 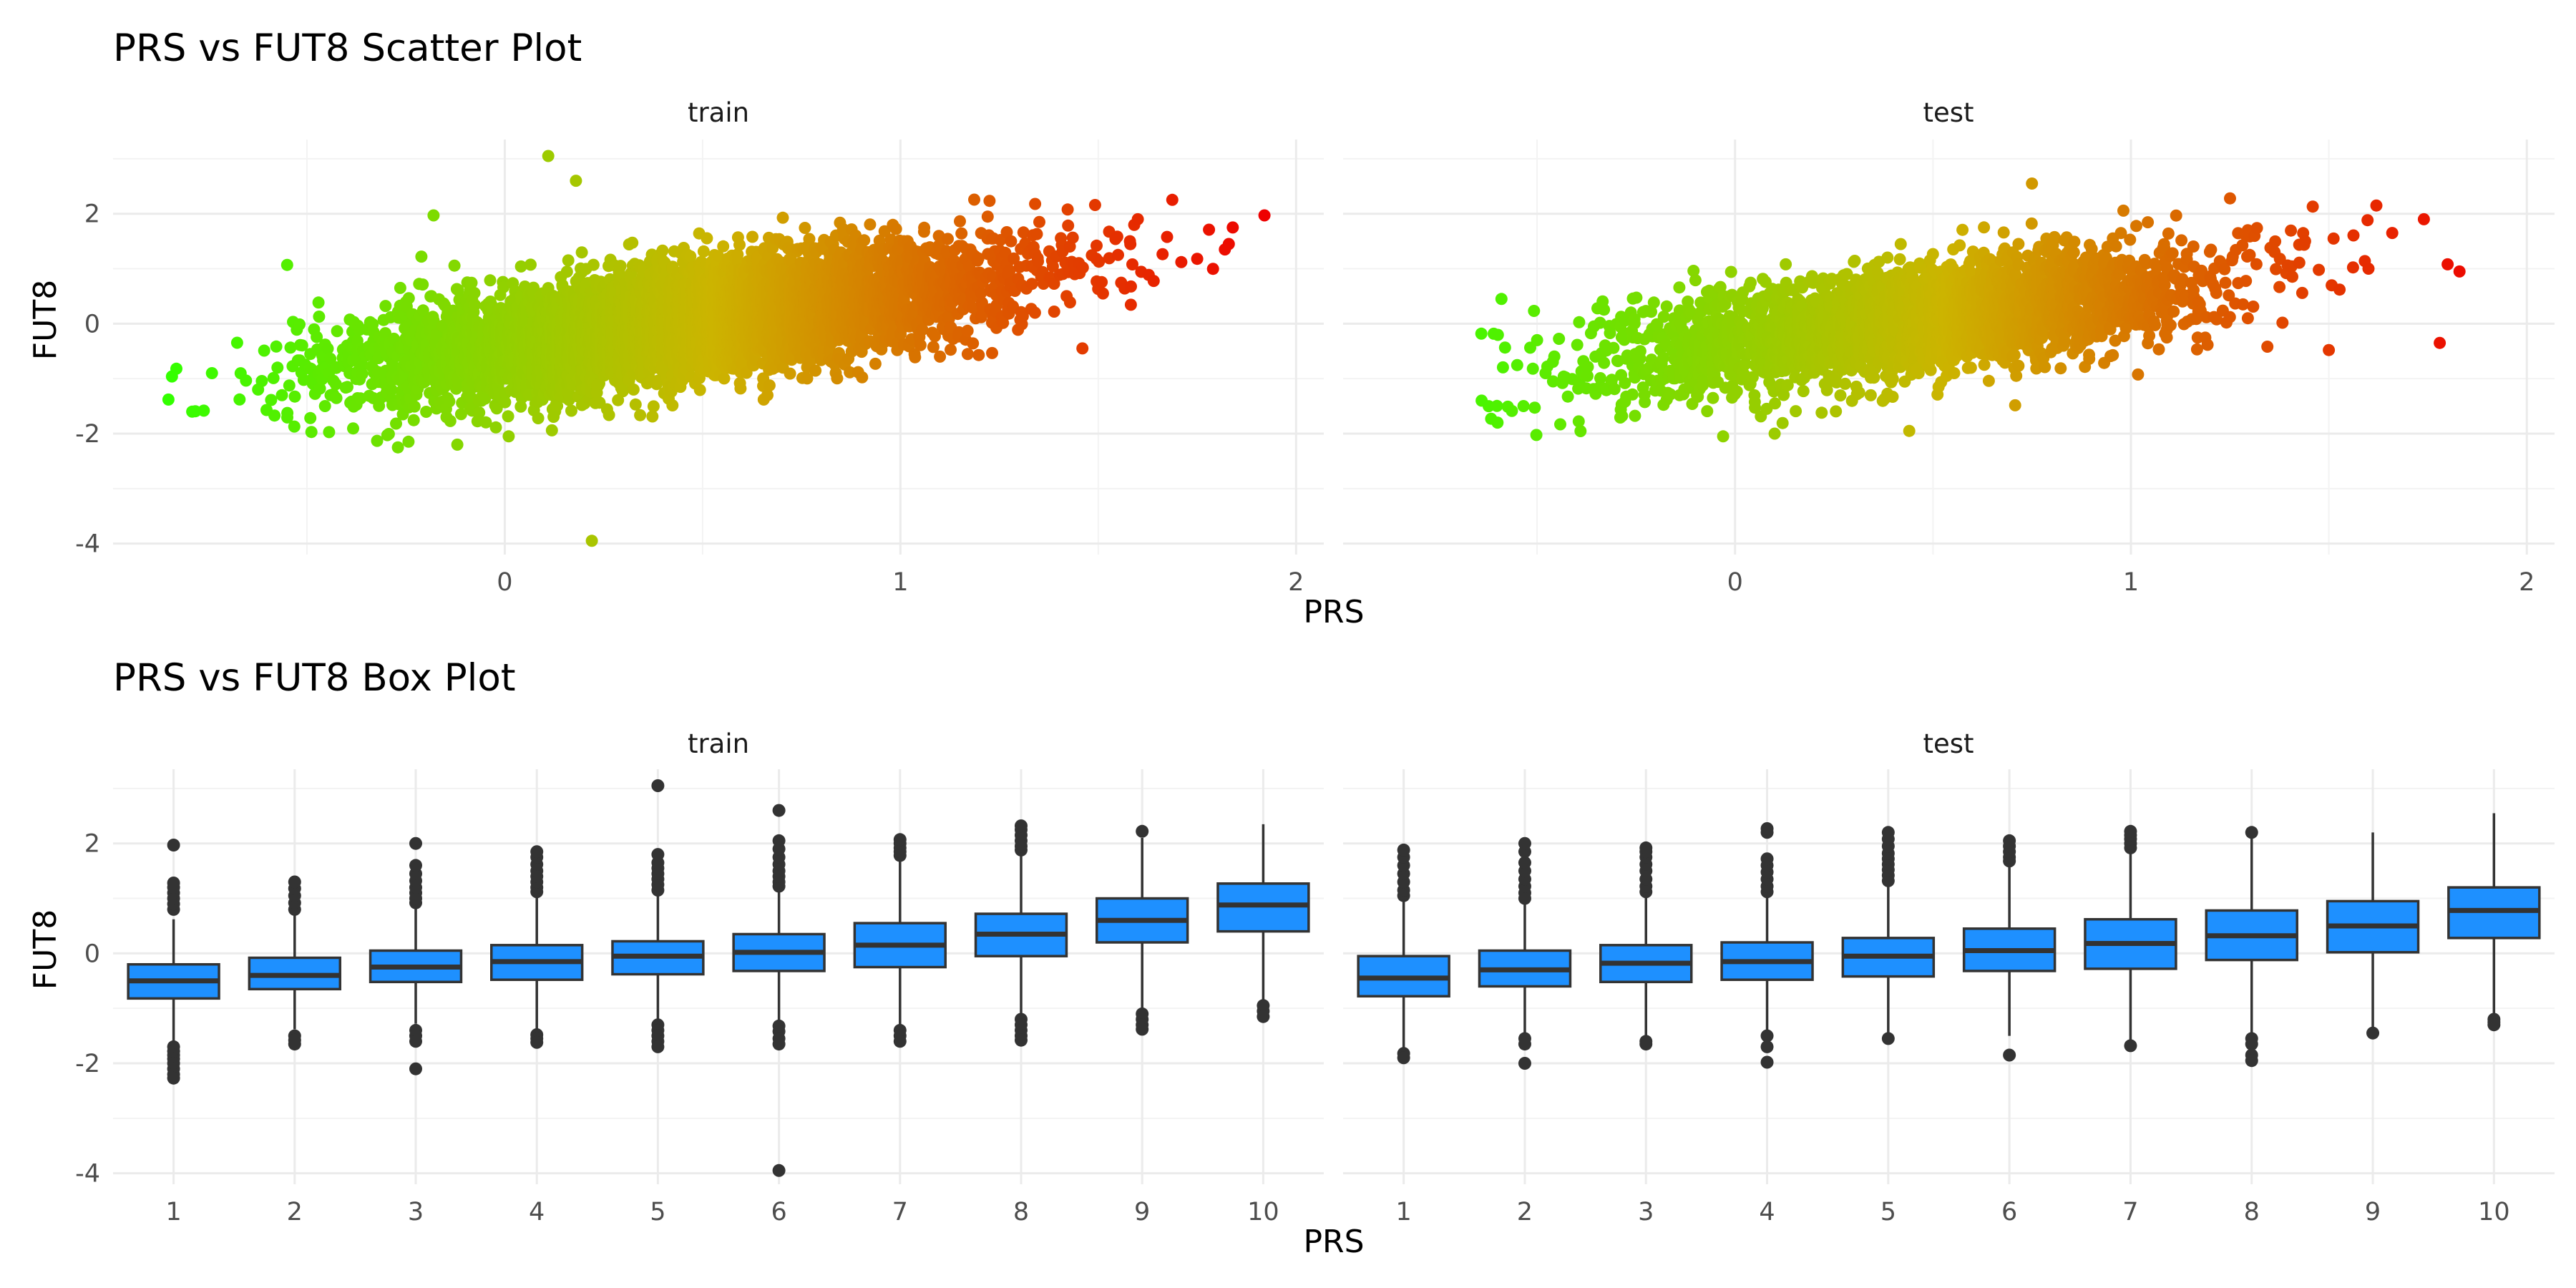 I want to click on scatter-title: PRS vs FUT8 Scatter Plot, so click(x=347, y=48).